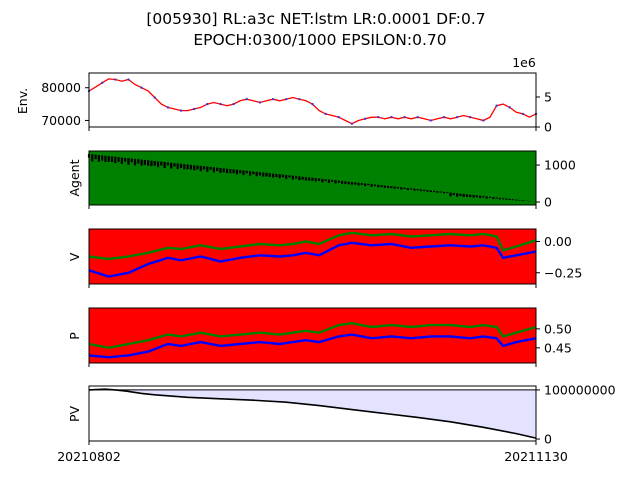 The width and height of the screenshot is (640, 480). Describe the element at coordinates (74, 336) in the screenshot. I see `p-ylabel: P` at that location.